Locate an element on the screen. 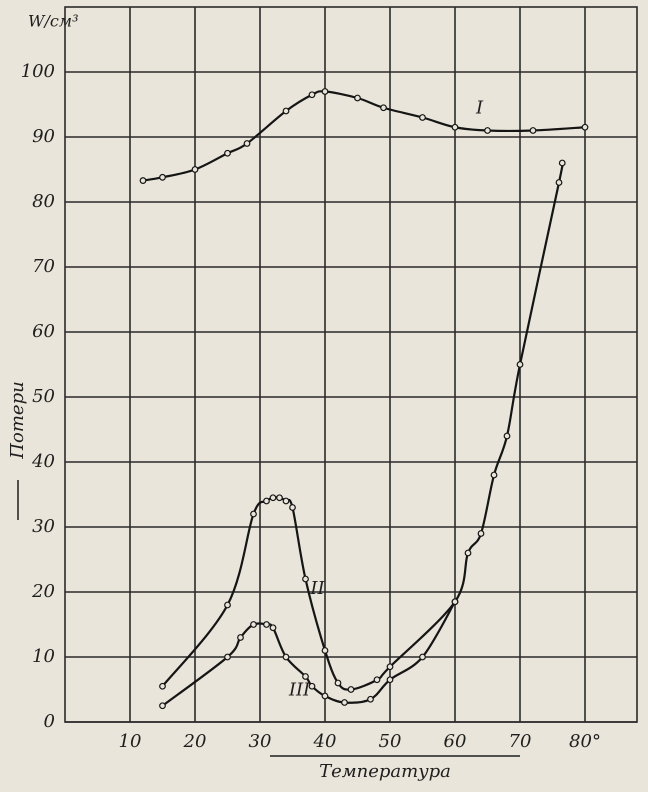  x-tick-label: 70 is located at coordinates (520, 741).